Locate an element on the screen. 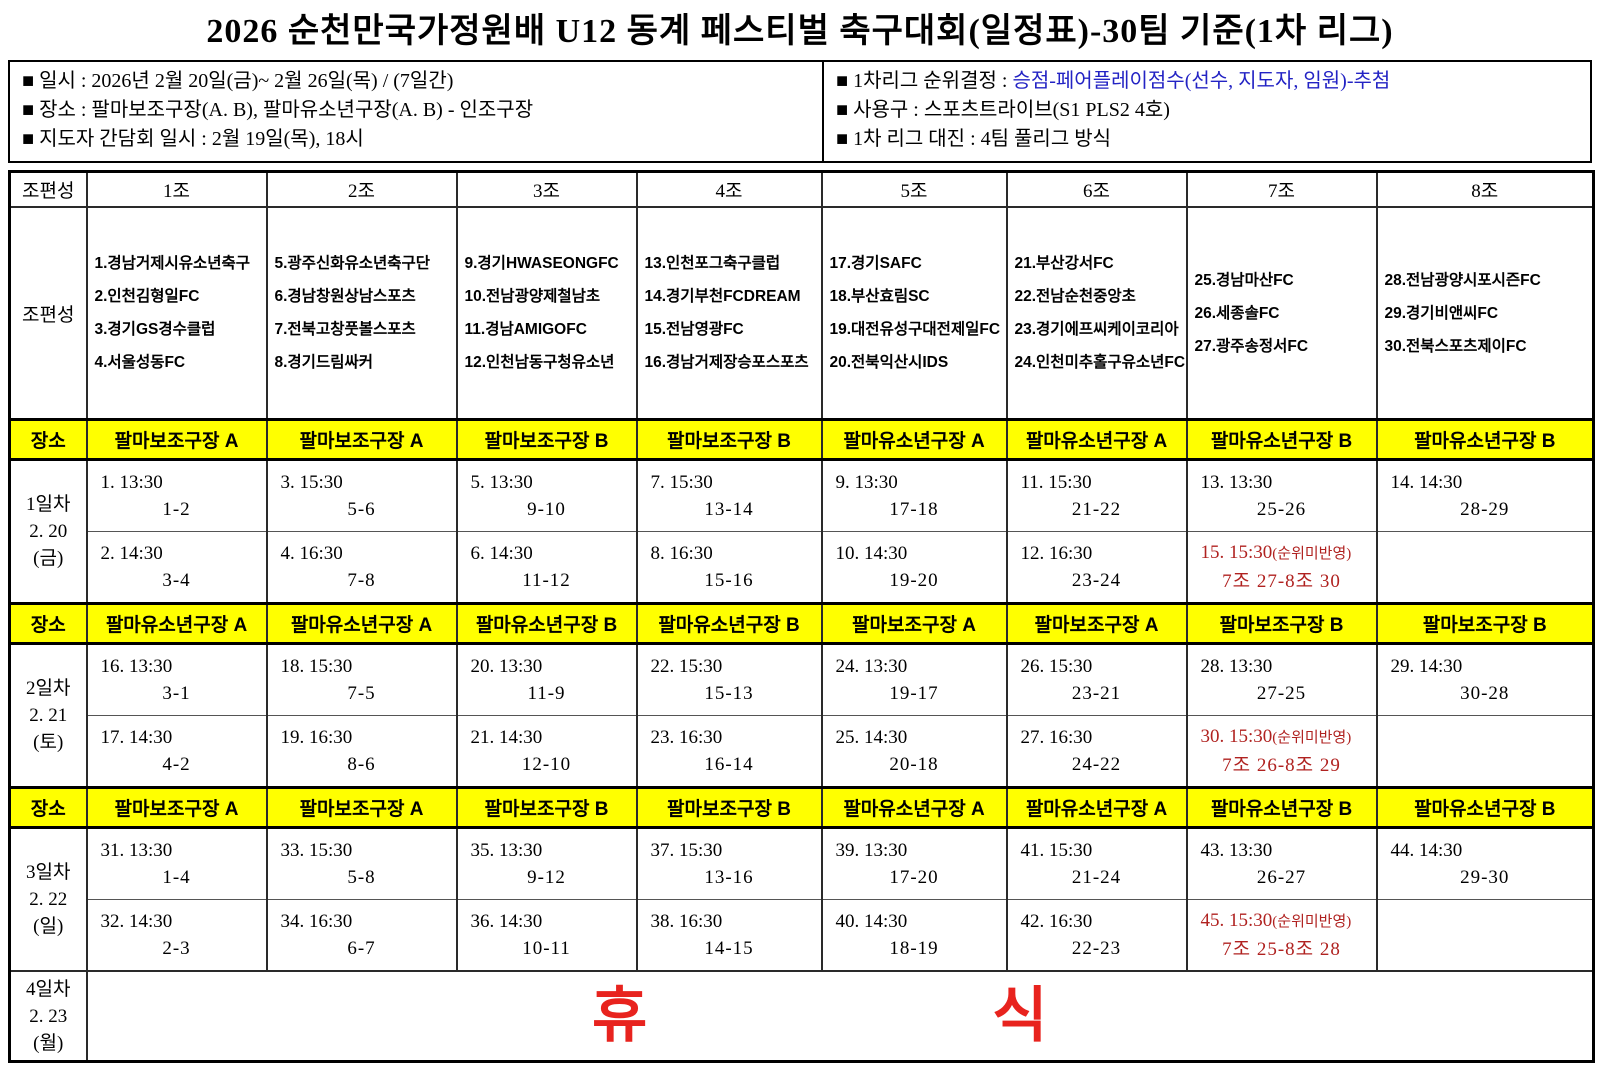 The width and height of the screenshot is (1600, 1071). match-time: 13. 13:30 is located at coordinates (1236, 482).